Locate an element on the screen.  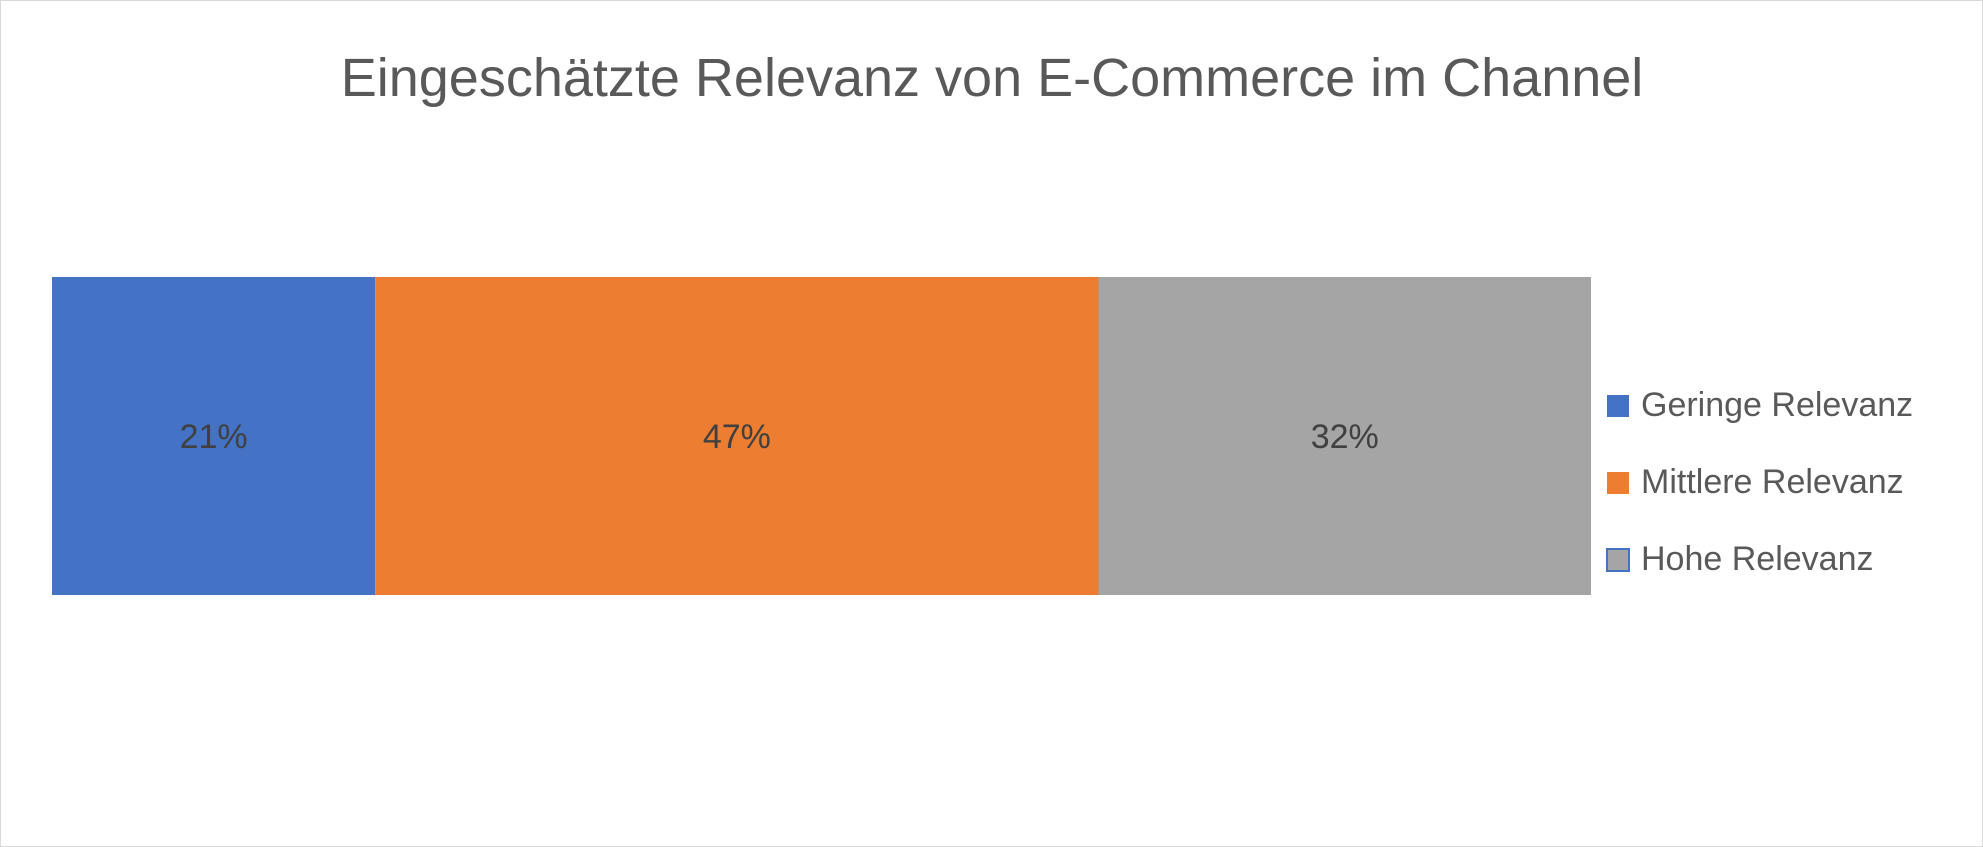
legend-item-1: Geringe Relevanz is located at coordinates (1760, 405).